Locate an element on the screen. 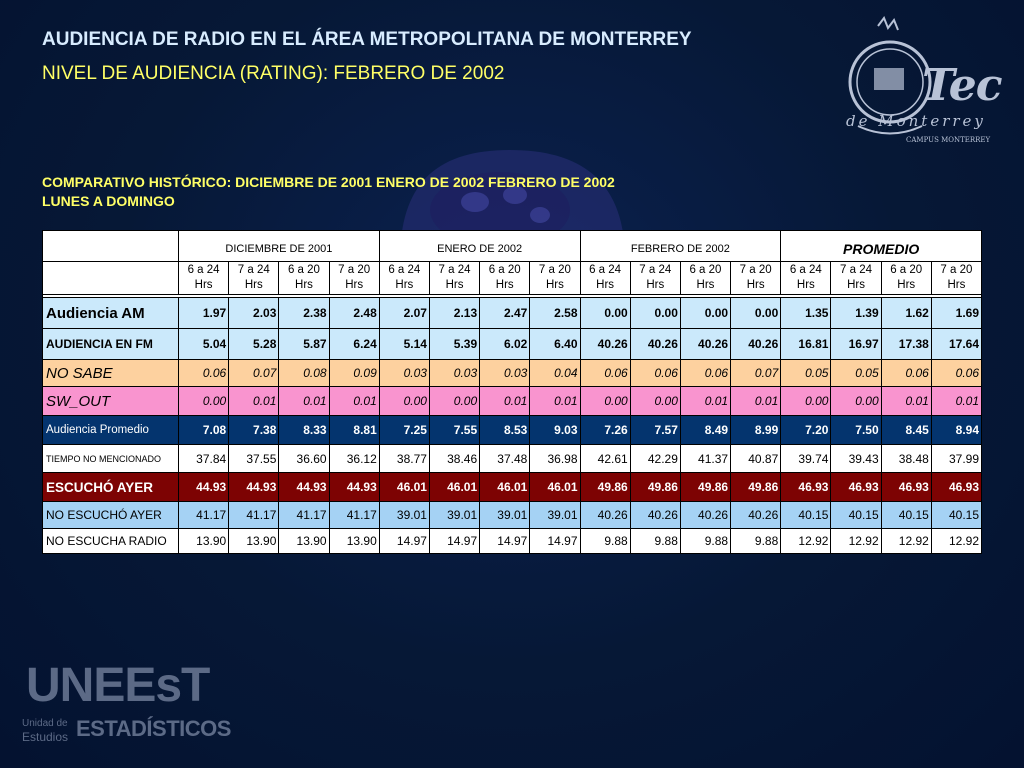  period-header-dec: DICIEMBRE DE 2001 is located at coordinates (279, 246).